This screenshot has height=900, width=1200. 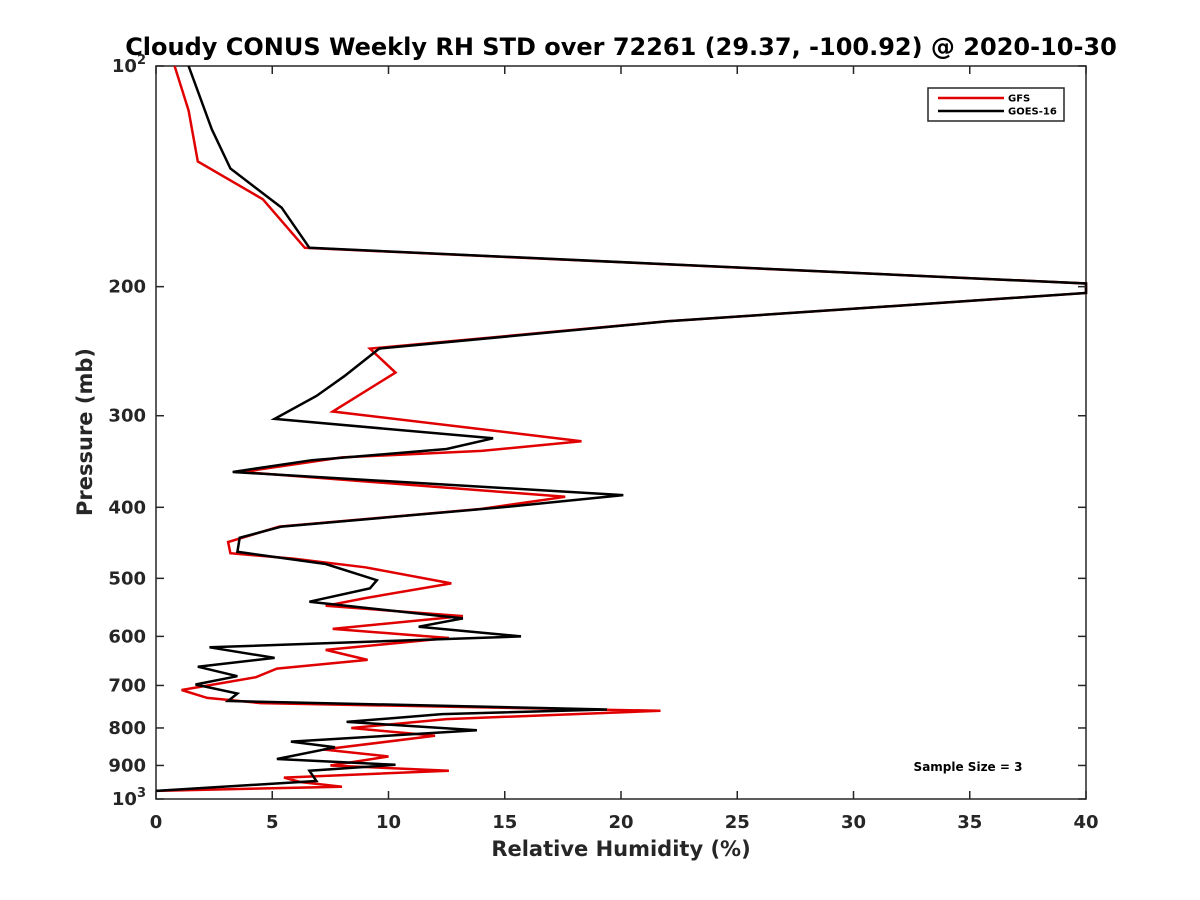 I want to click on x-tick-label: 25, so click(x=737, y=822).